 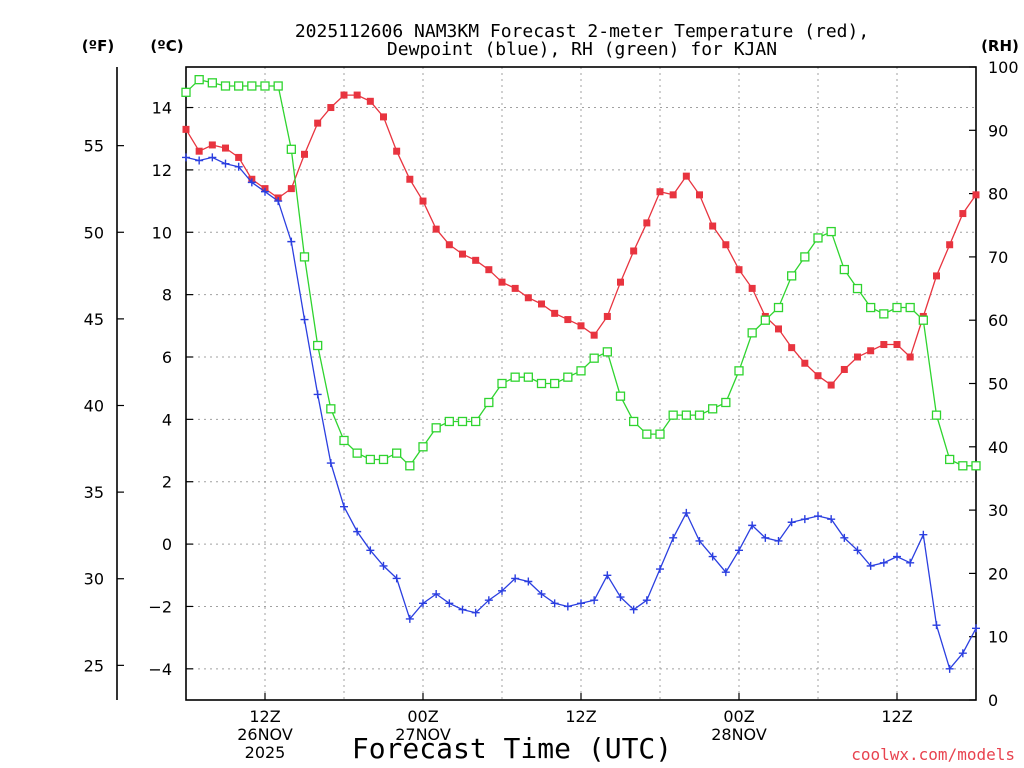 I want to click on rh-tick-label: 70, so click(x=998, y=257).